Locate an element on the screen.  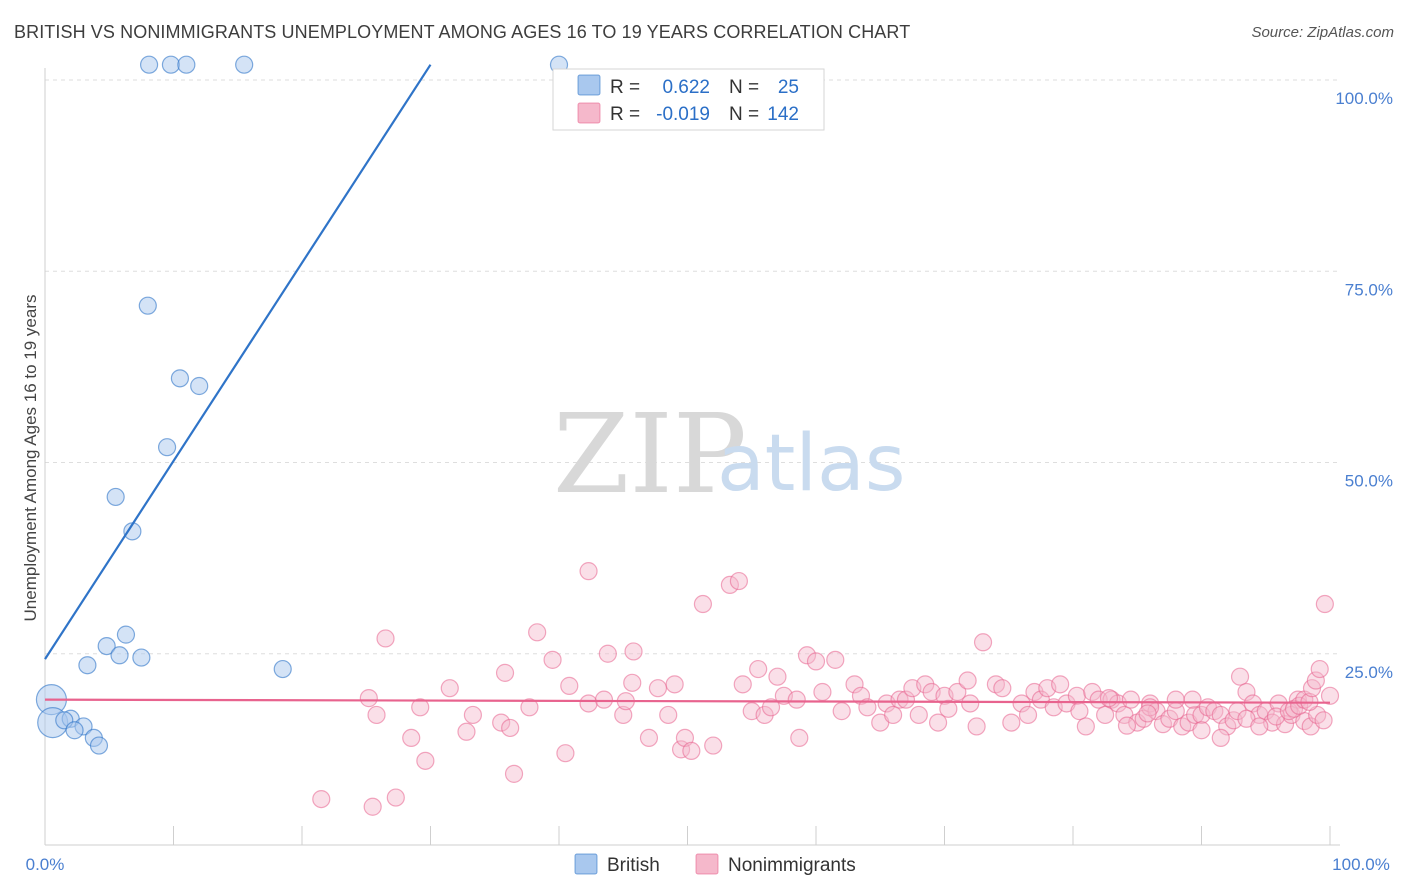
stats-legend: R = 0.622 N = 25 R = -0.019 N = 142 is located at coordinates (688, 99).